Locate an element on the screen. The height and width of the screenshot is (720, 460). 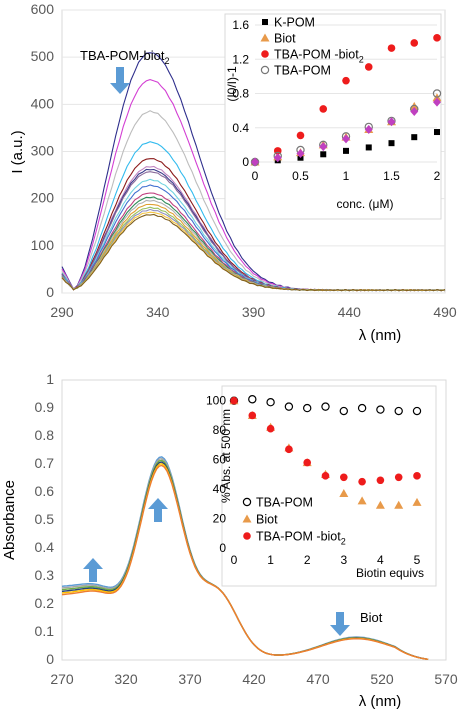
inset2-x-tick-label: 5 is located at coordinates (417, 560).